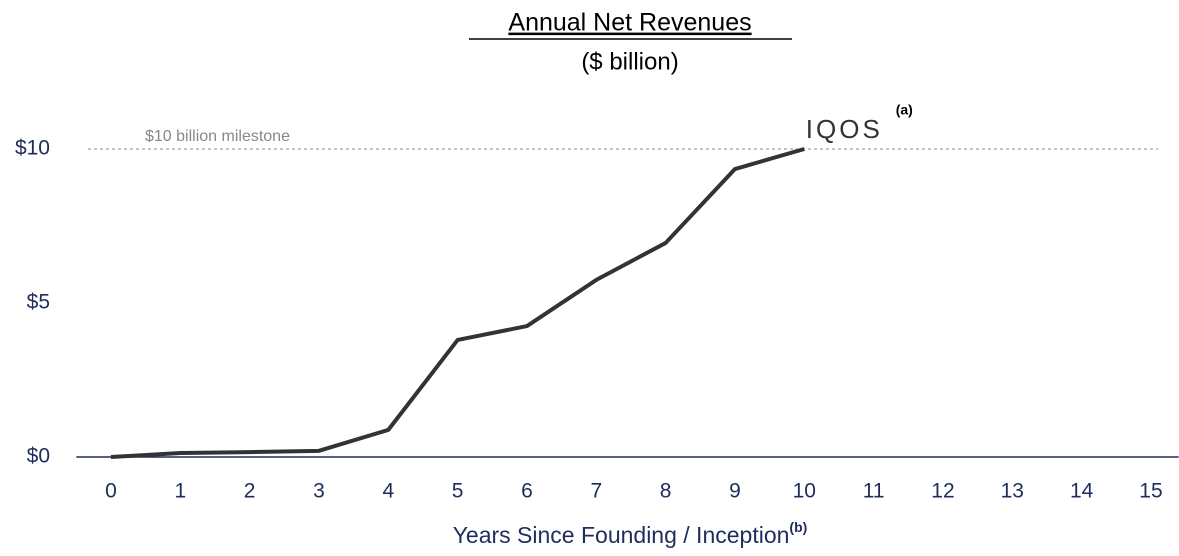 Image resolution: width=1179 pixels, height=556 pixels. What do you see at coordinates (319, 491) in the screenshot?
I see `x-tick-label: 3` at bounding box center [319, 491].